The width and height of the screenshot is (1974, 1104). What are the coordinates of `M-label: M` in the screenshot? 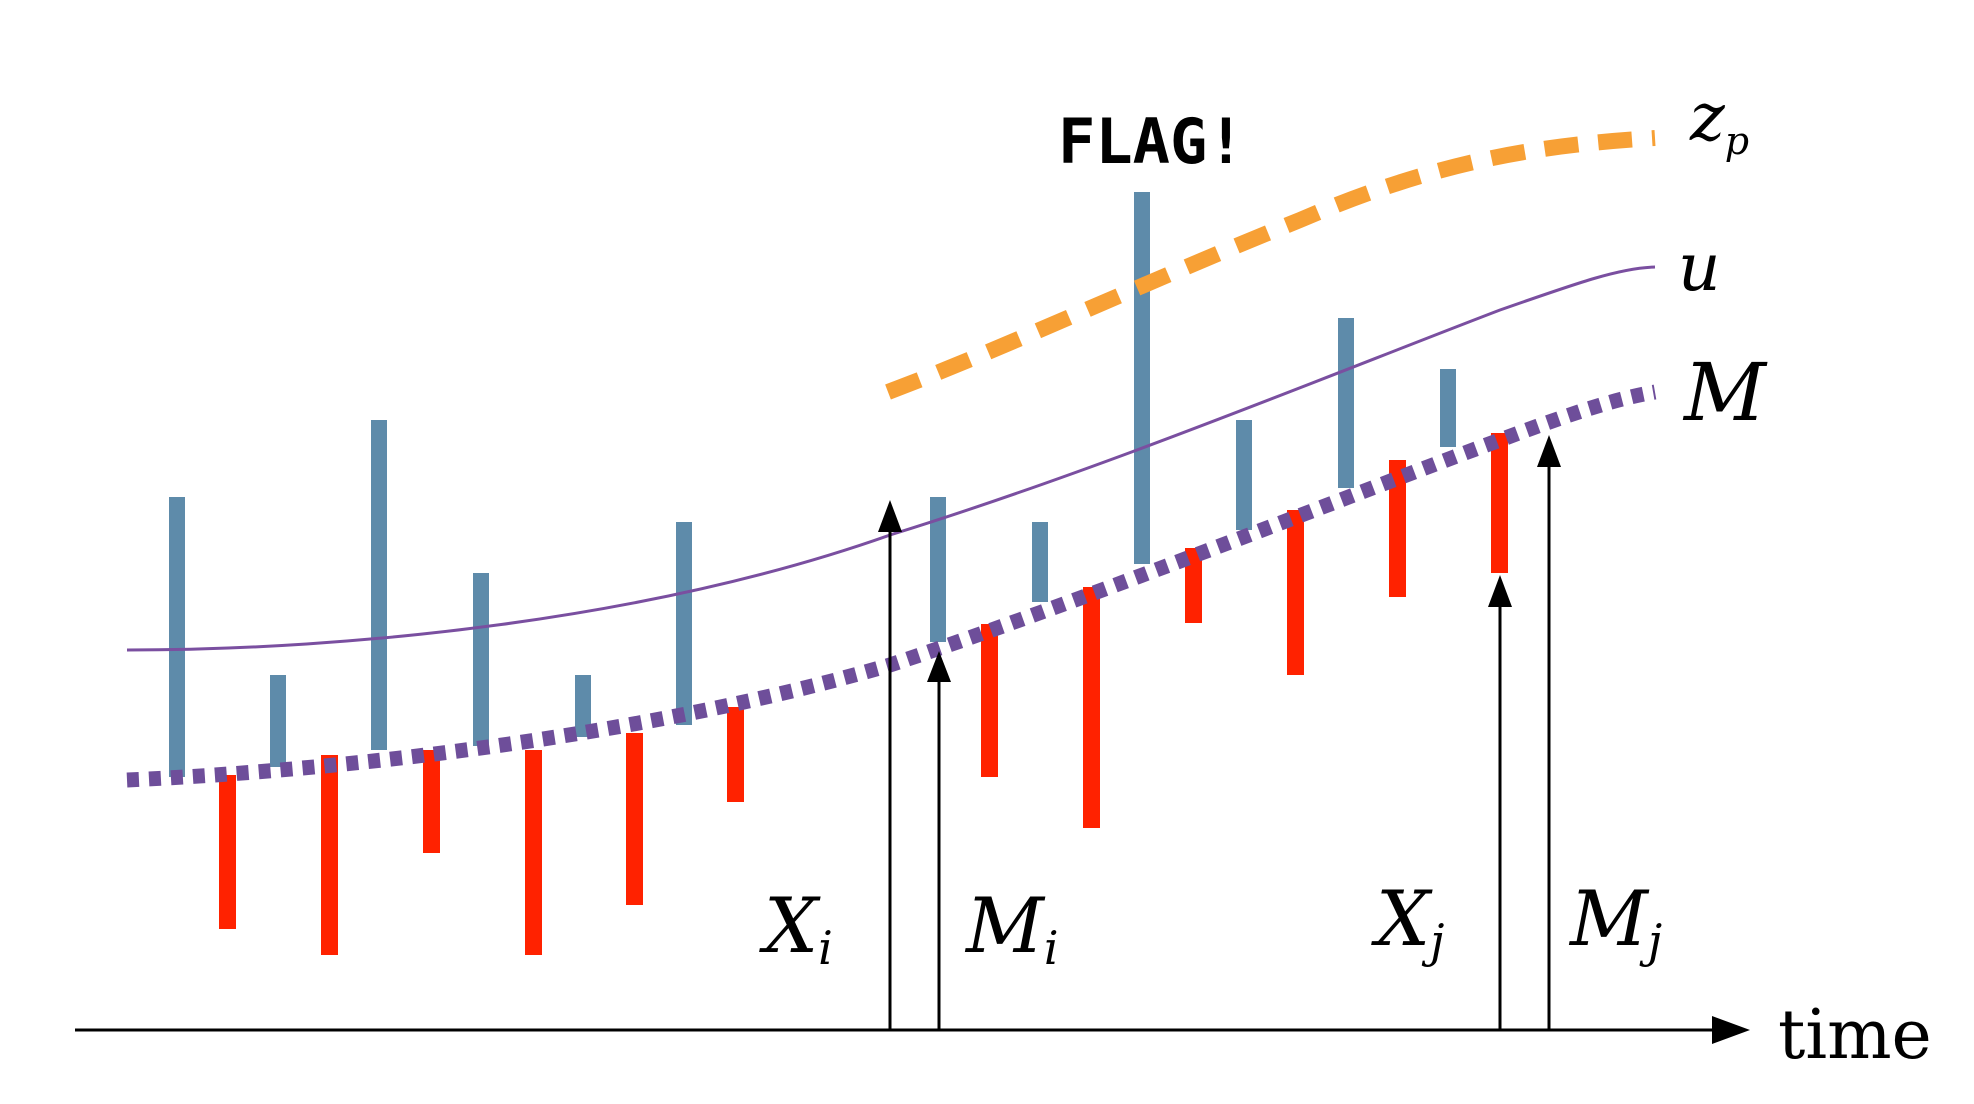 It's located at (1725, 392).